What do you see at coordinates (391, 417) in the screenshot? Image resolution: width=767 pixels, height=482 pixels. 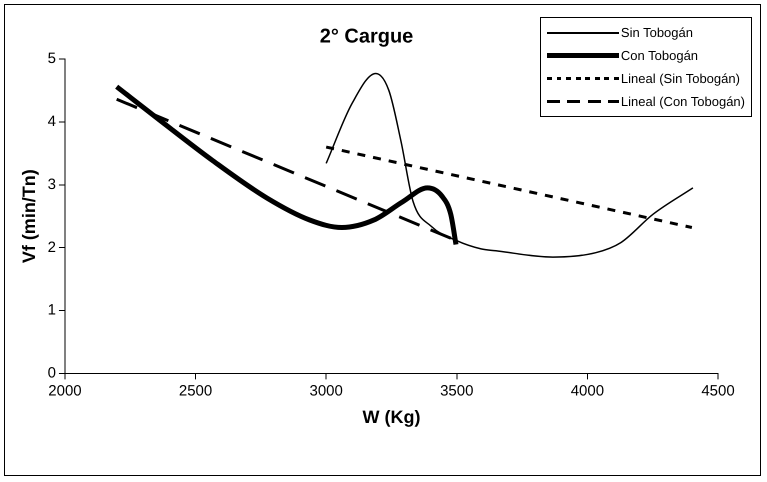 I see `x-axis-title: W (Kg)` at bounding box center [391, 417].